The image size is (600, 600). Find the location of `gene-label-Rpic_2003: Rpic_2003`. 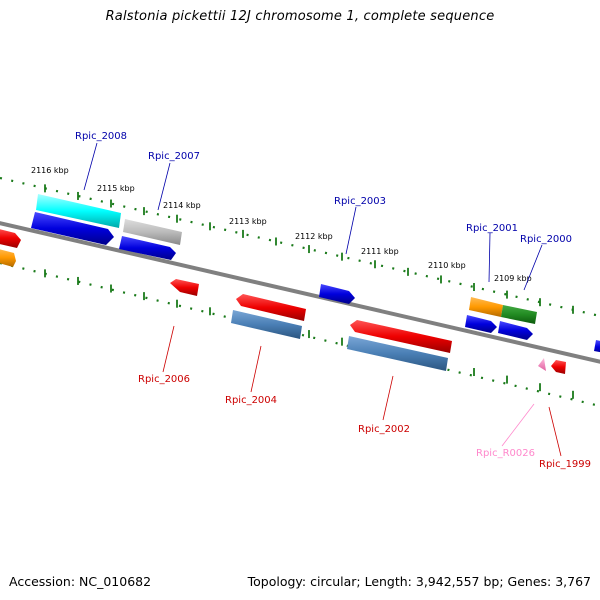

gene-label-Rpic_2003: Rpic_2003 is located at coordinates (360, 201).